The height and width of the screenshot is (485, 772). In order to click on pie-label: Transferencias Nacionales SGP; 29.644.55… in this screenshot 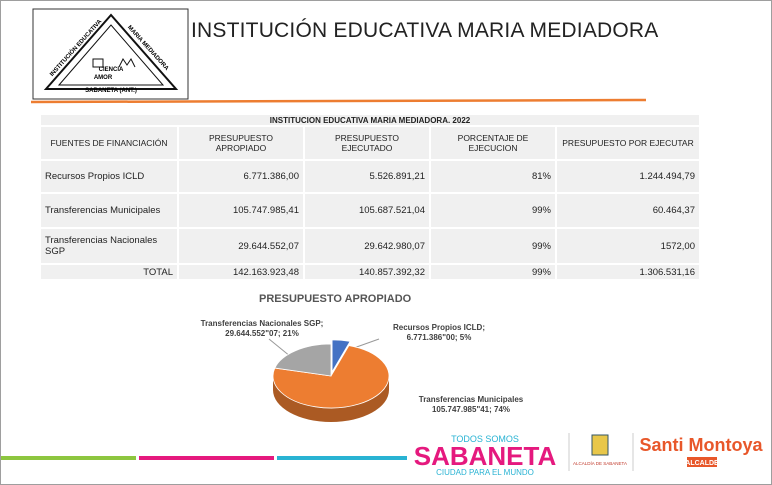, I will do `click(262, 328)`.